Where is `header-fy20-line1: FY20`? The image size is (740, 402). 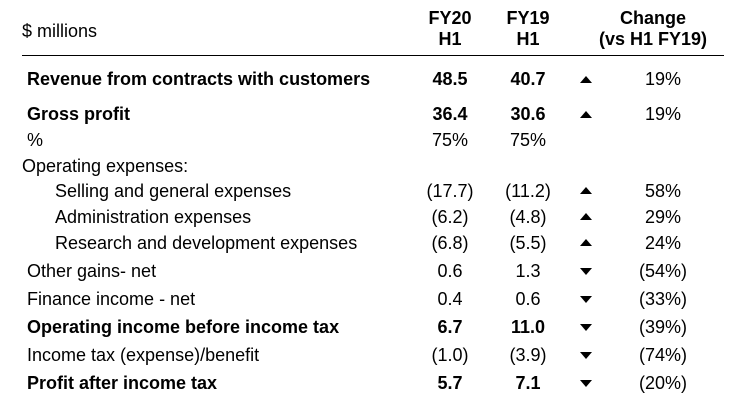
header-fy20-line1: FY20 is located at coordinates (450, 18).